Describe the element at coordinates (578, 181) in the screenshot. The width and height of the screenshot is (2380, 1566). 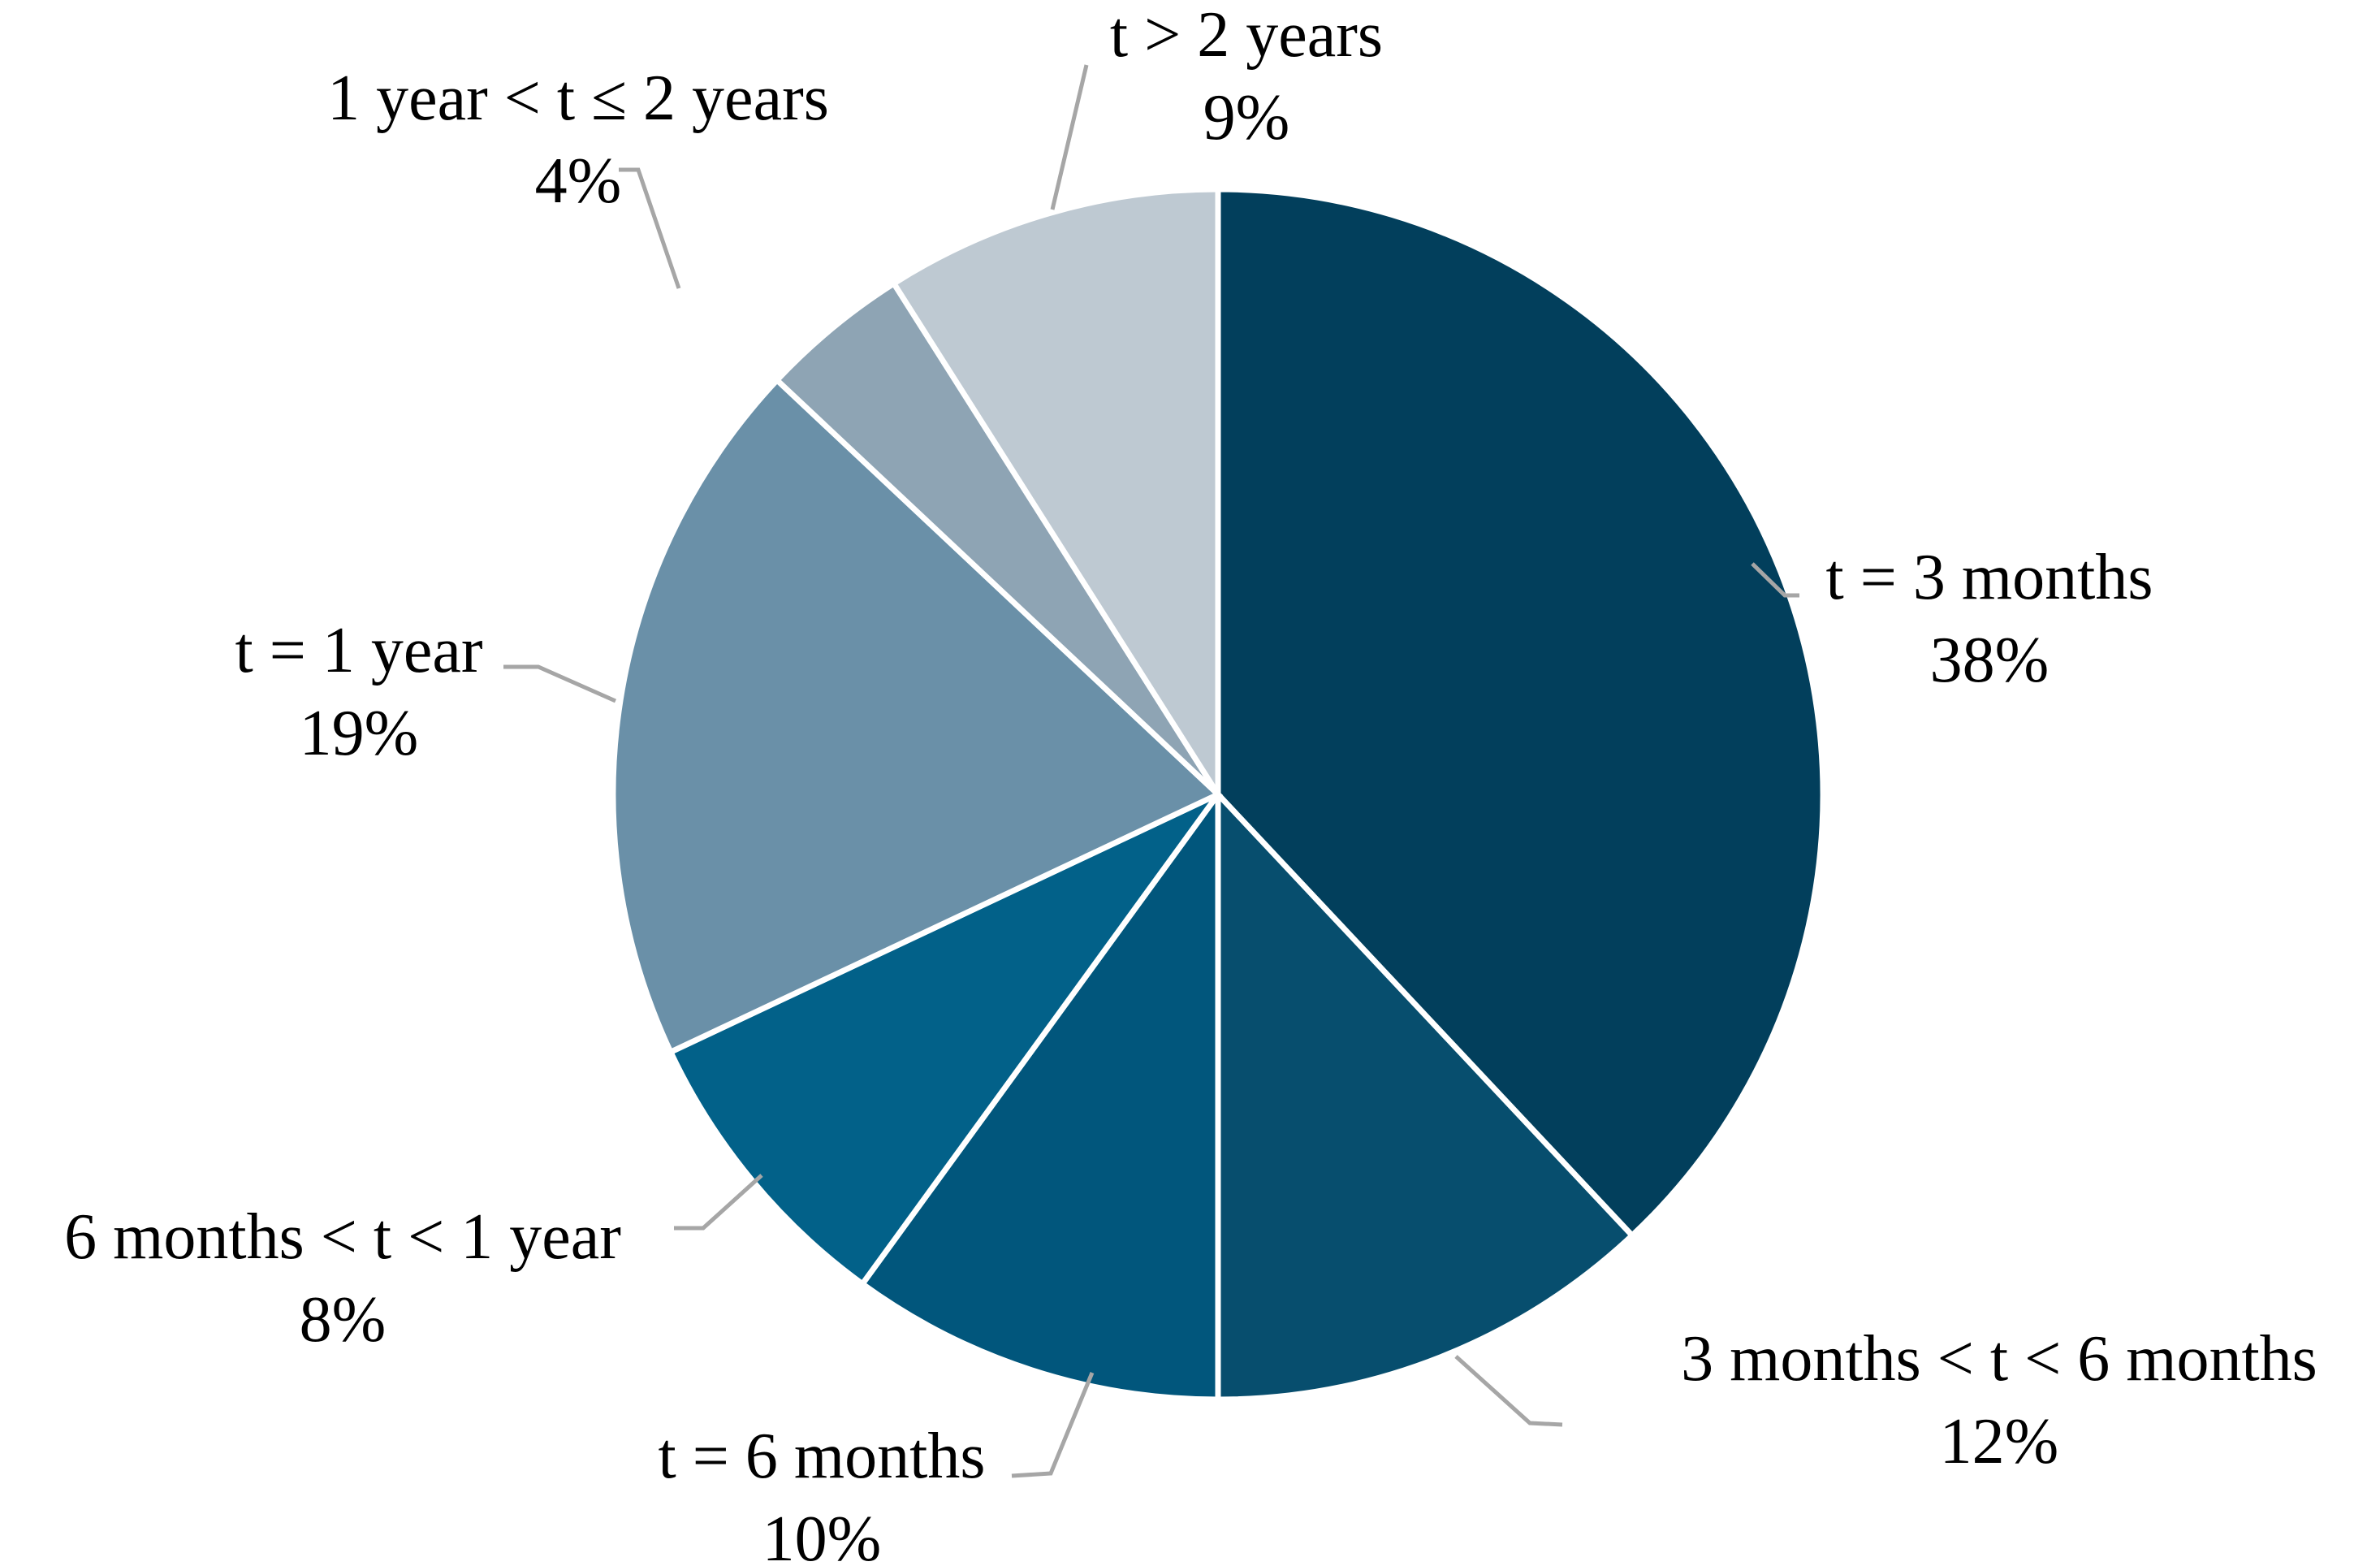
I see `slice-label-pct: 4%` at that location.